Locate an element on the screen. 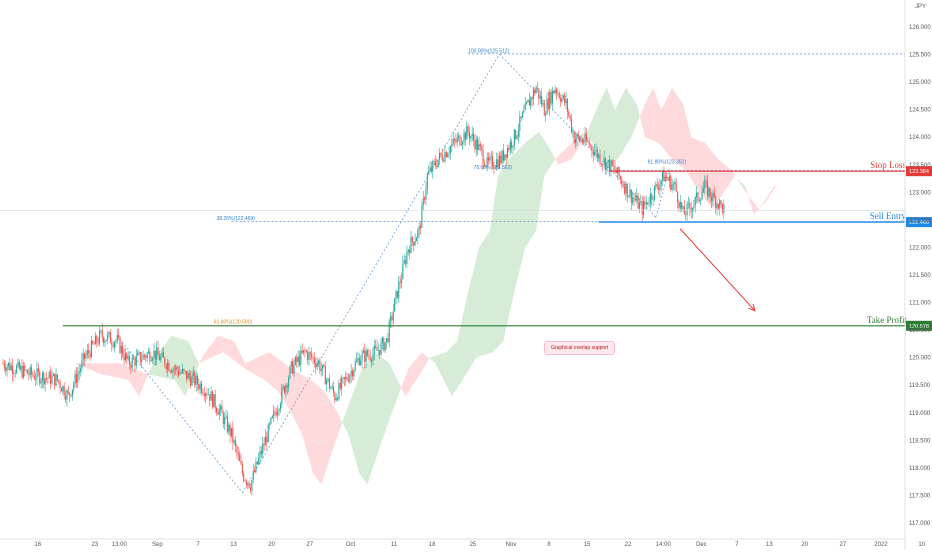  x-tick-label: 11 is located at coordinates (394, 545).